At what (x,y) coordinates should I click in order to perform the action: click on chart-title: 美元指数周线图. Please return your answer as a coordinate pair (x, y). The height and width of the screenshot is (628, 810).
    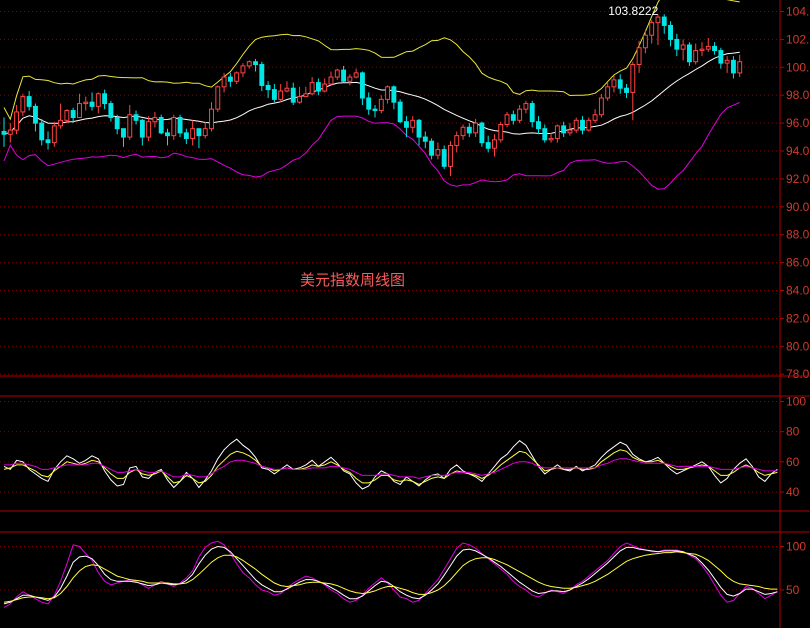
    Looking at the image, I should click on (352, 280).